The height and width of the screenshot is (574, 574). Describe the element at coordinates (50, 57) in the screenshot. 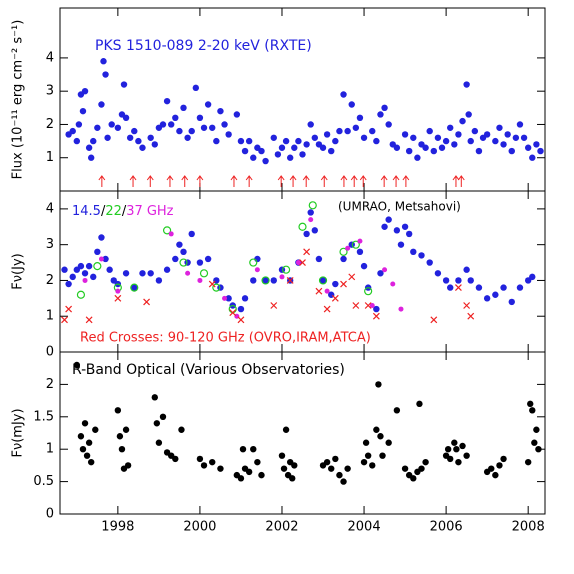

I see `y-tick-label: 4` at that location.